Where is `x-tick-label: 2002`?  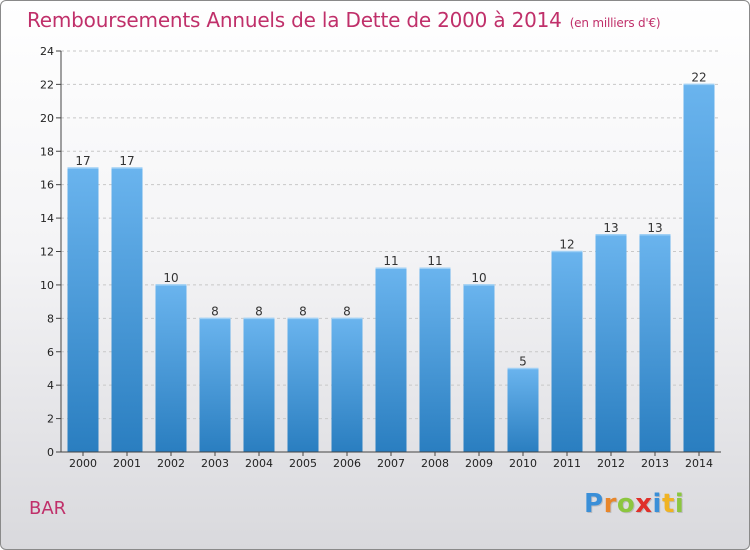
x-tick-label: 2002 is located at coordinates (171, 463).